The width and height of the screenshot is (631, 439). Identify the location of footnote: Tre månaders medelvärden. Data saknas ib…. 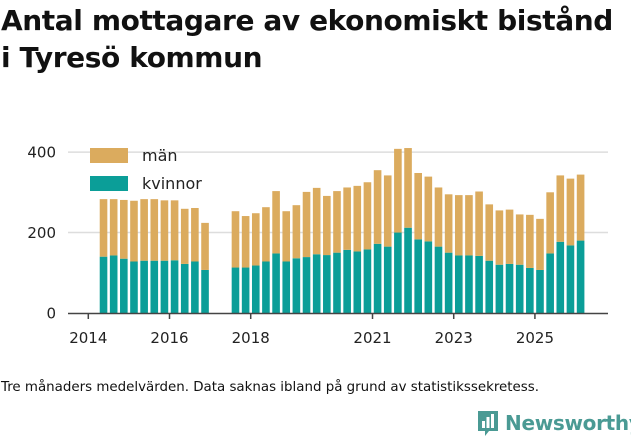
(270, 387).